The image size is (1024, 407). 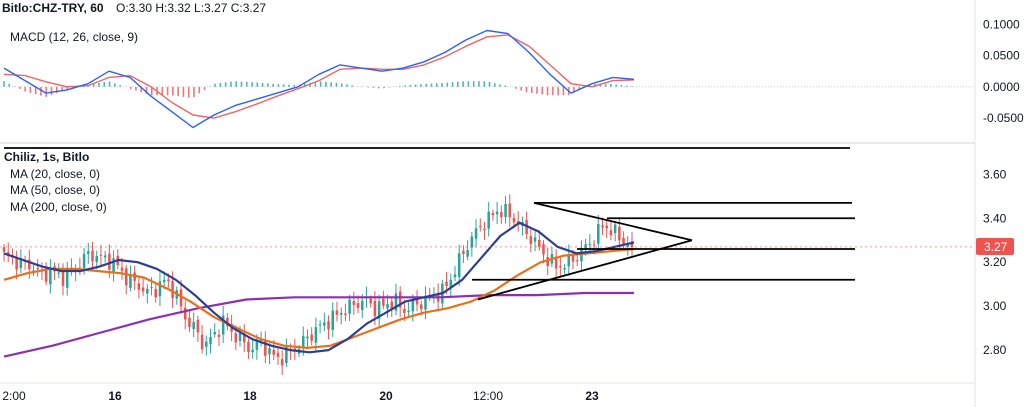 What do you see at coordinates (592, 396) in the screenshot?
I see `x-tick-label: 23` at bounding box center [592, 396].